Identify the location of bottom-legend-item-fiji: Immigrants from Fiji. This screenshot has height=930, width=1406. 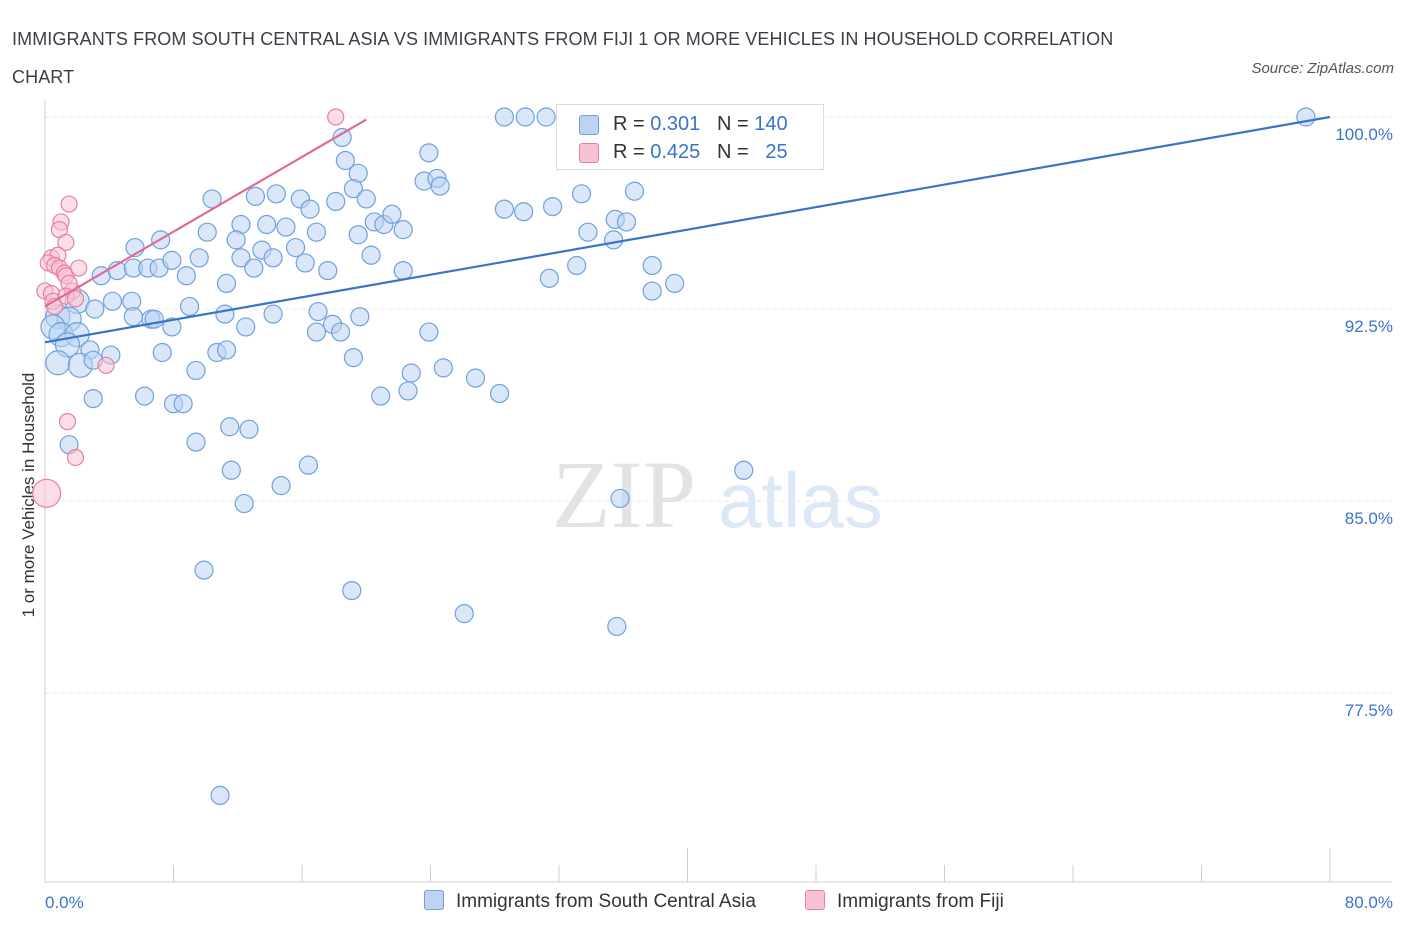
(904, 902).